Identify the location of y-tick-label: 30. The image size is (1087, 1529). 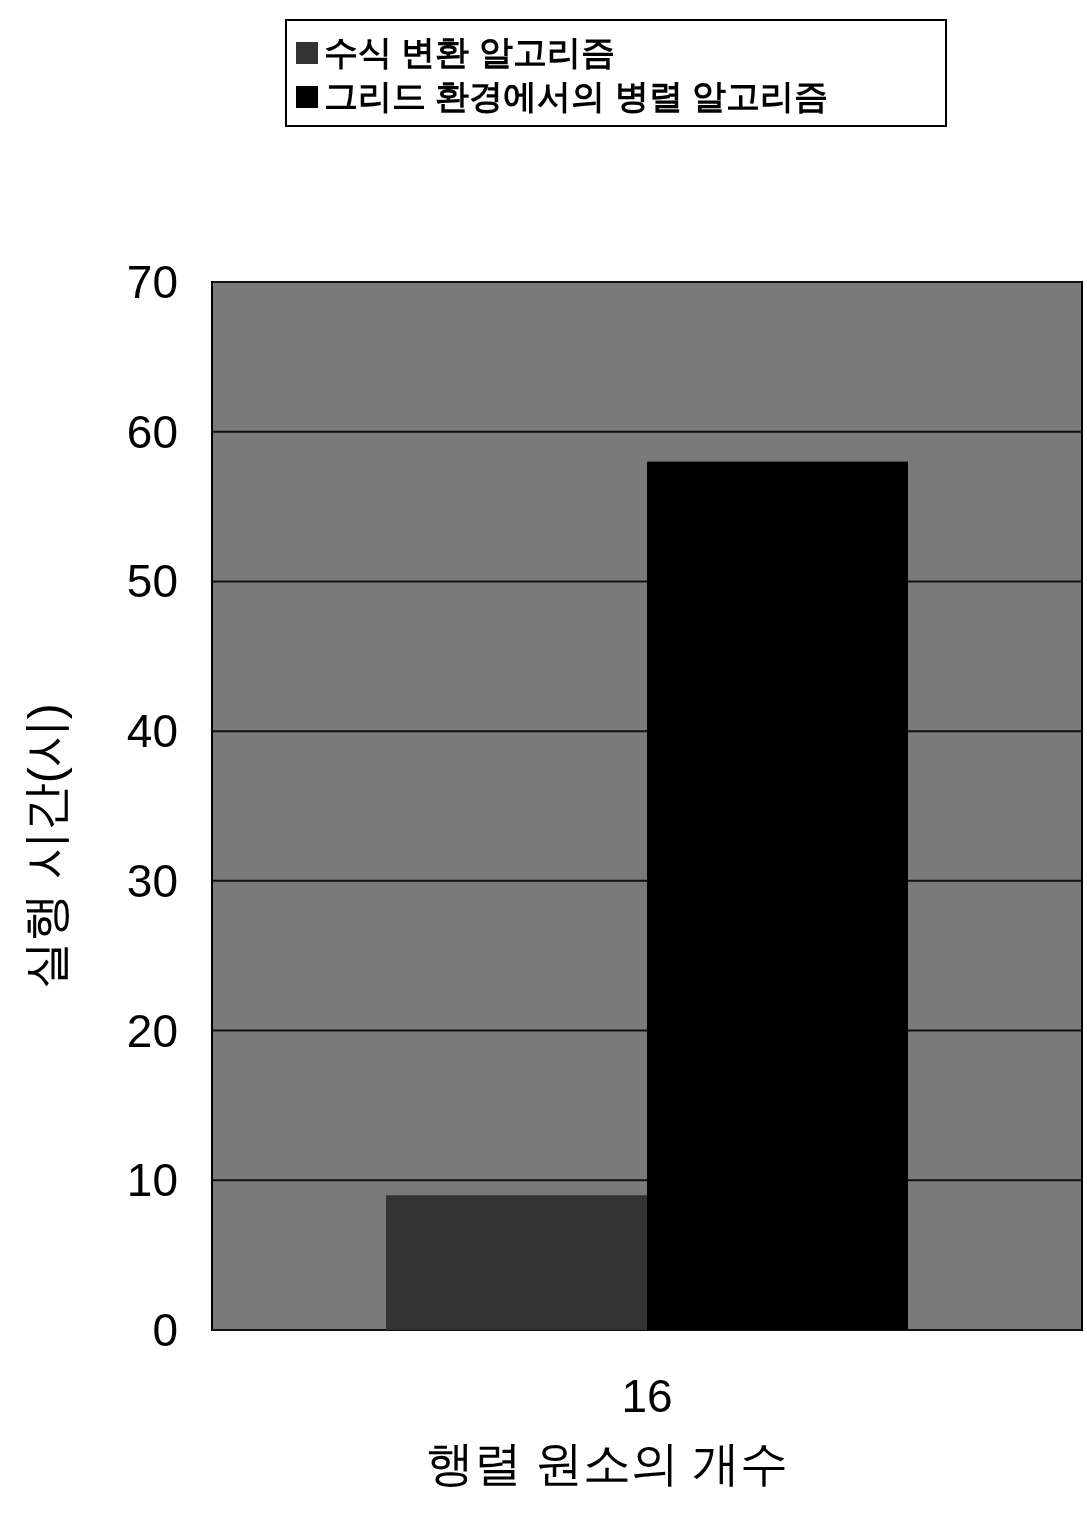
(152, 880).